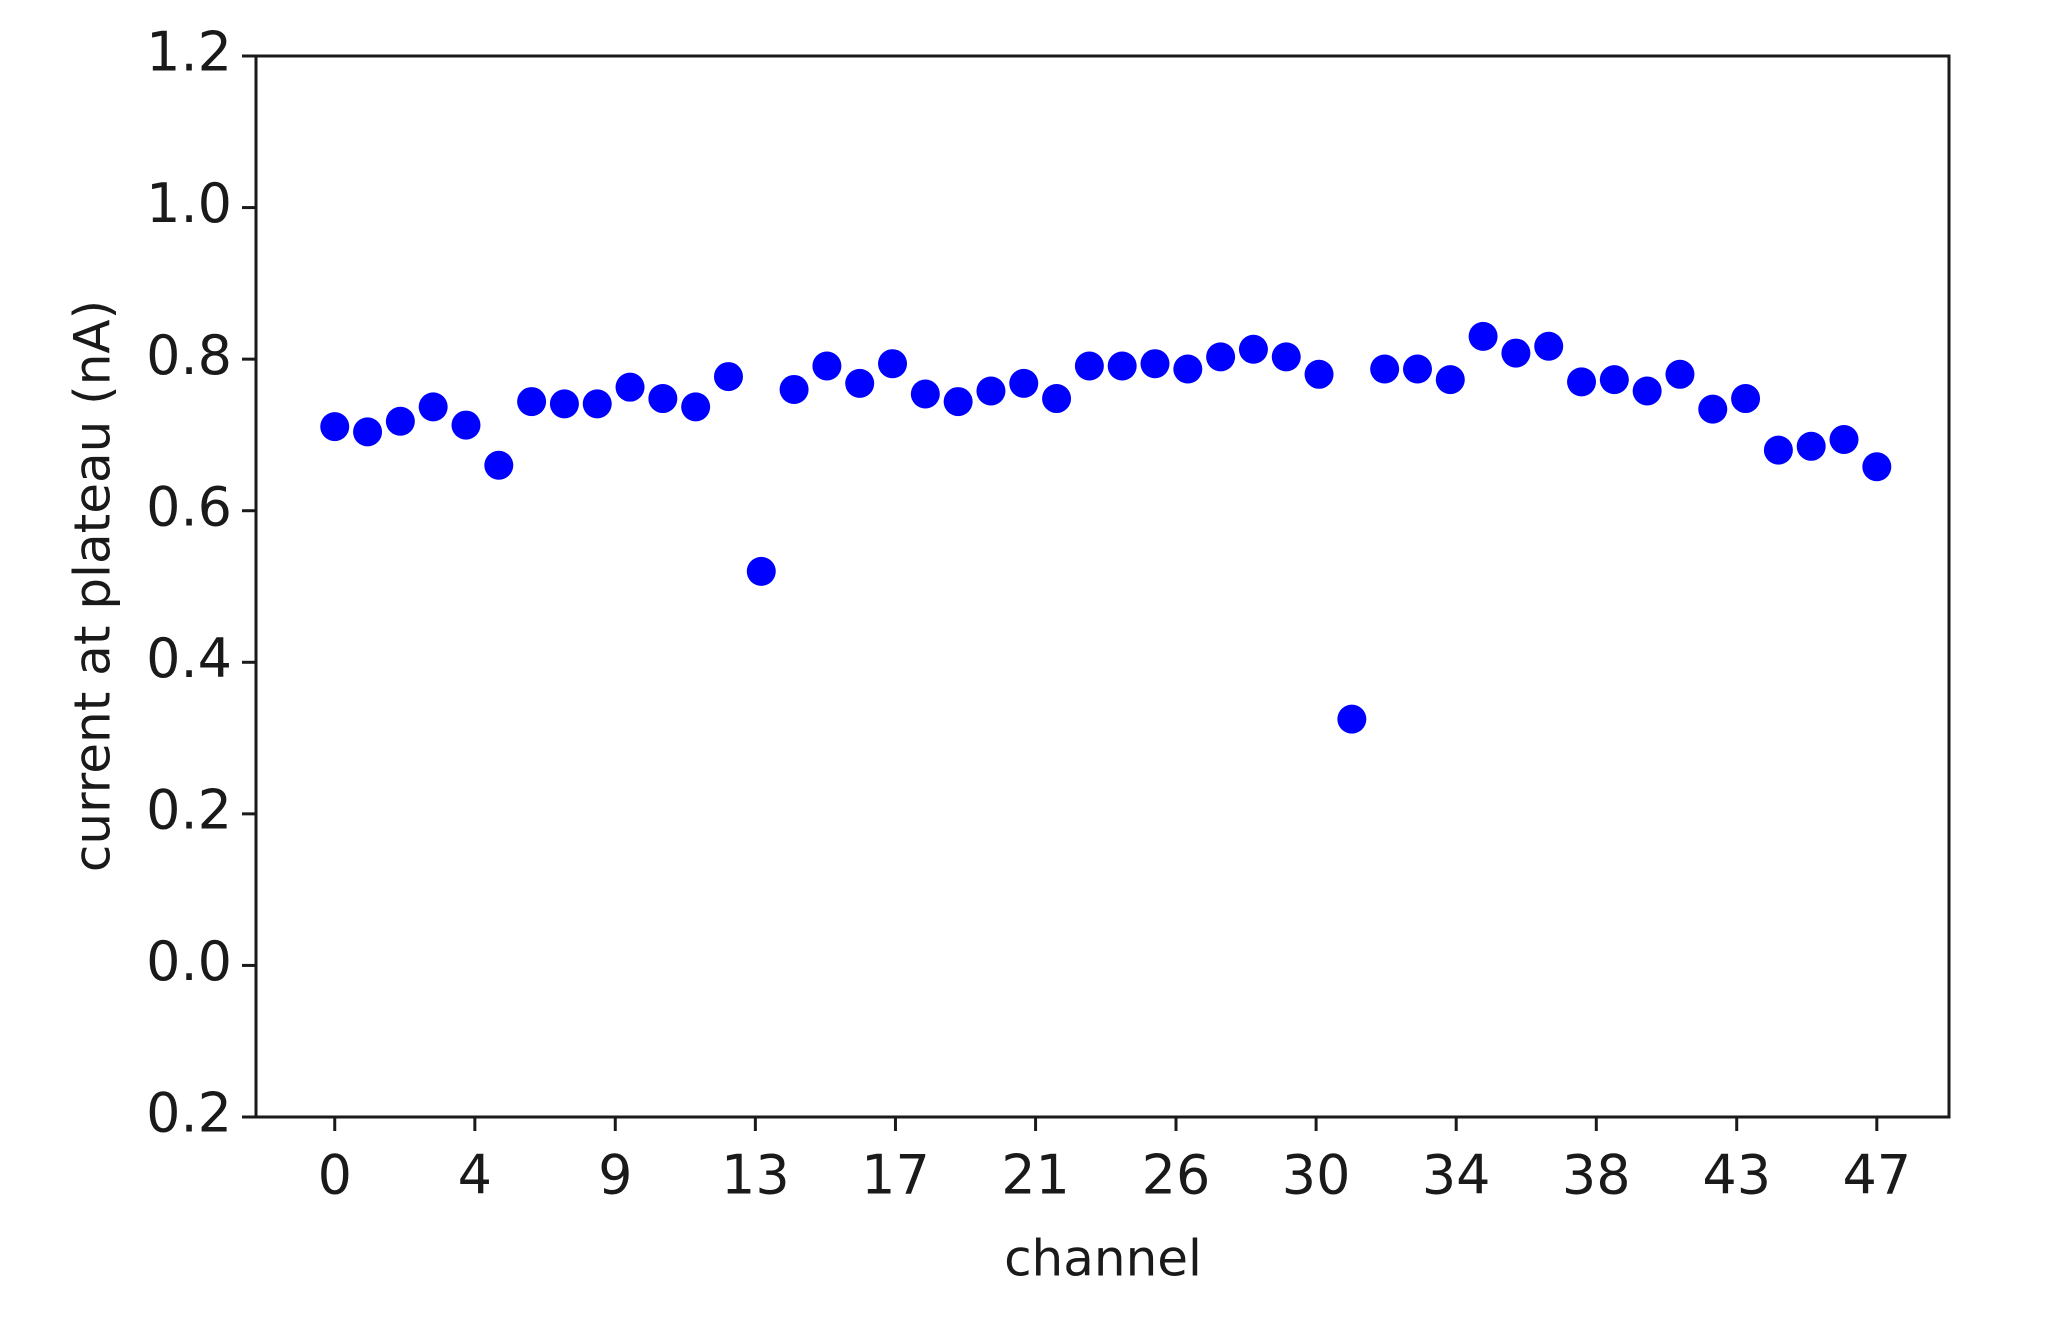 The width and height of the screenshot is (2048, 1332). What do you see at coordinates (1876, 1175) in the screenshot?
I see `x-tick-label: 47` at bounding box center [1876, 1175].